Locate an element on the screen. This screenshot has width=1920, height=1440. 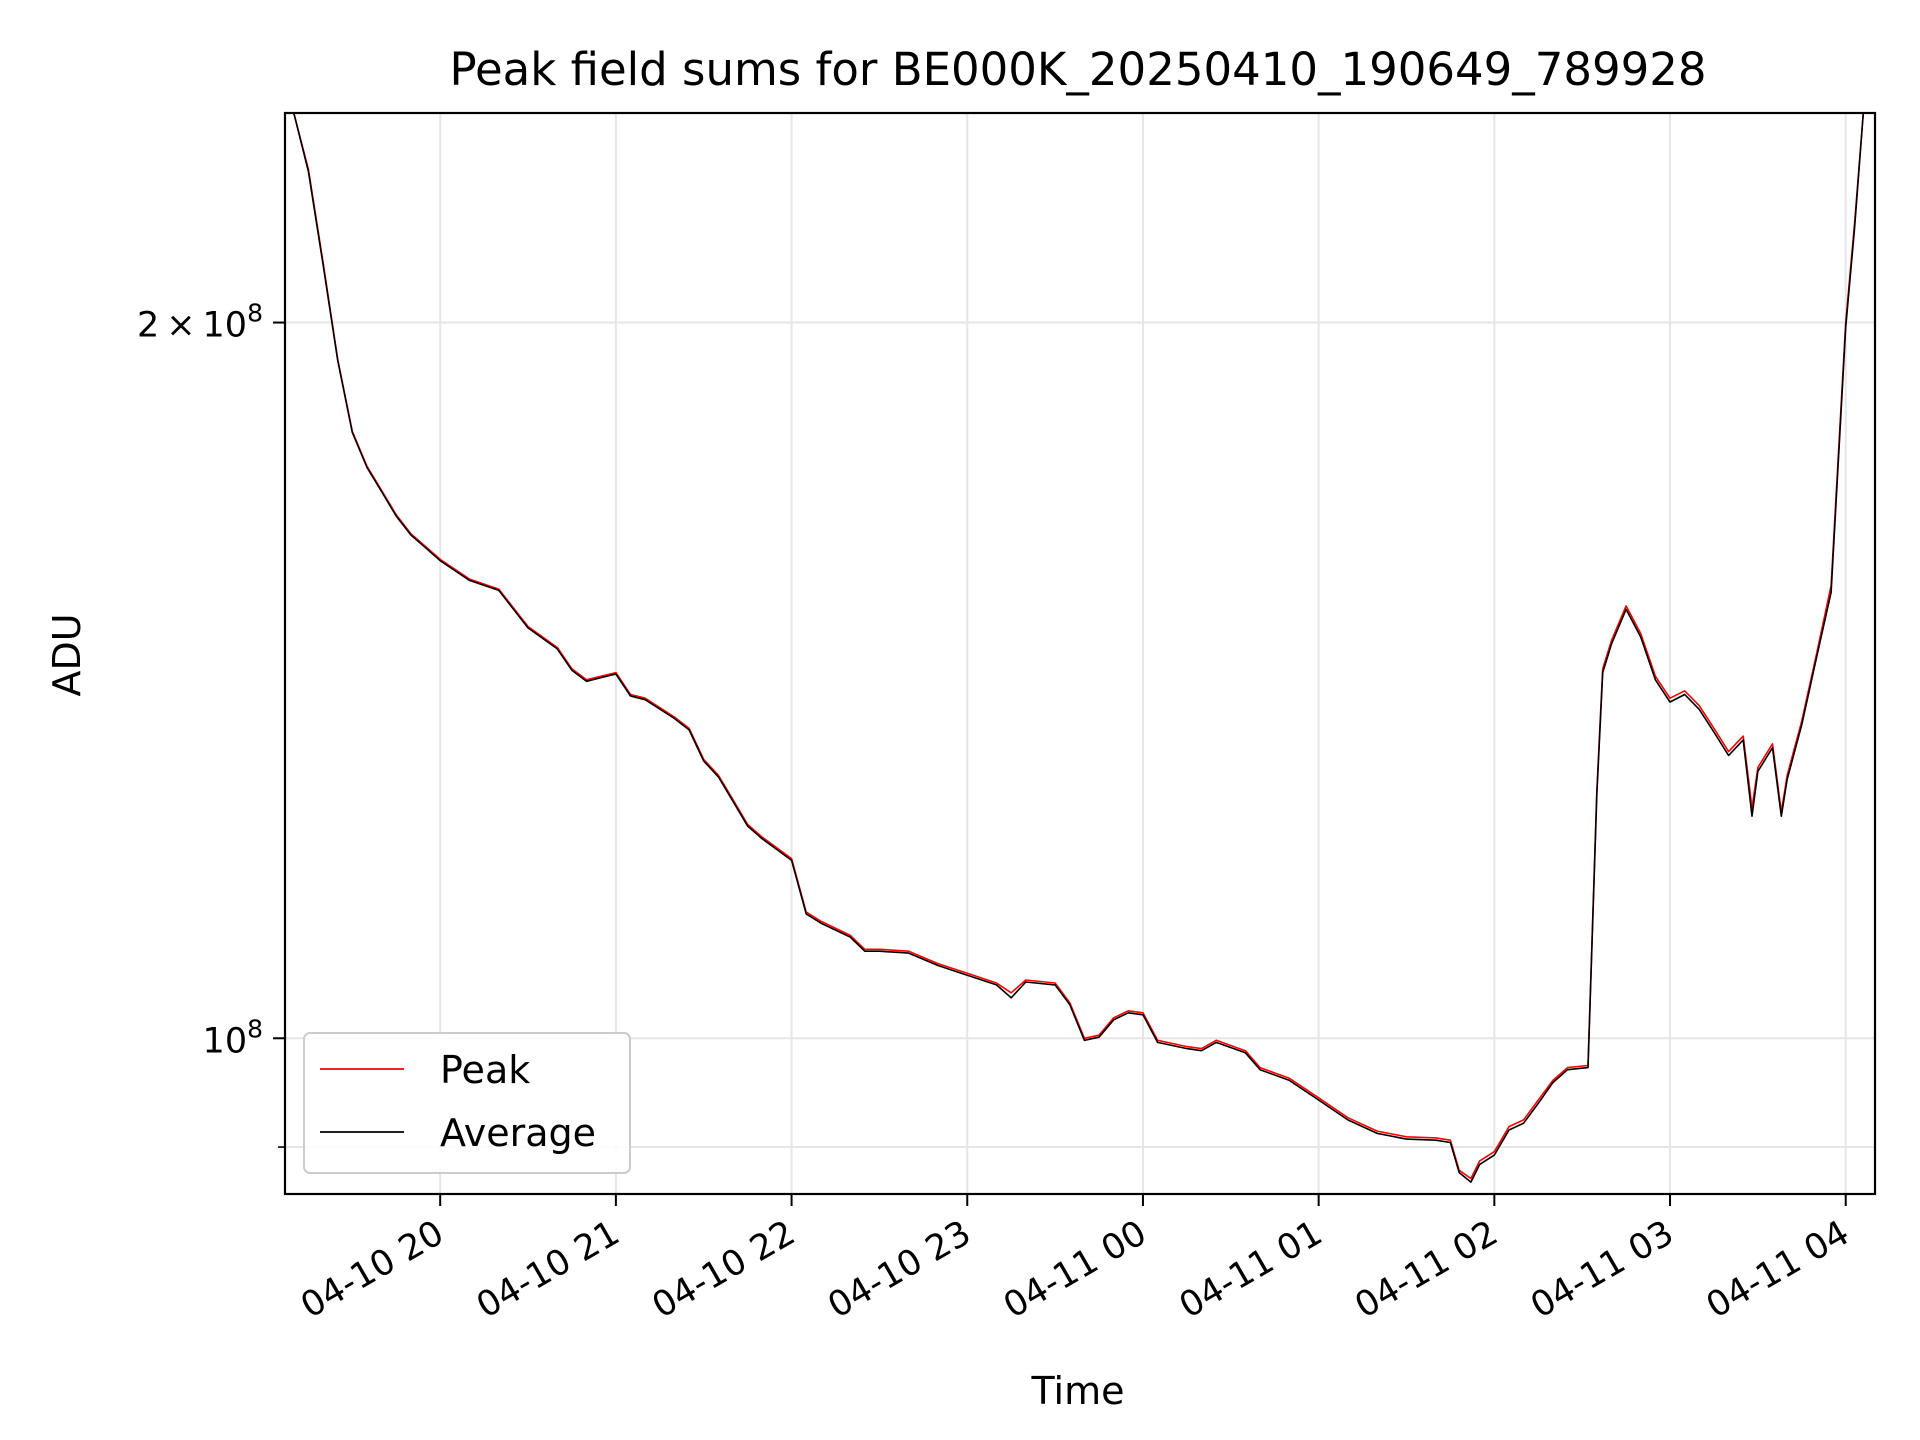
x-axis-label: Time is located at coordinates (1078, 1391).